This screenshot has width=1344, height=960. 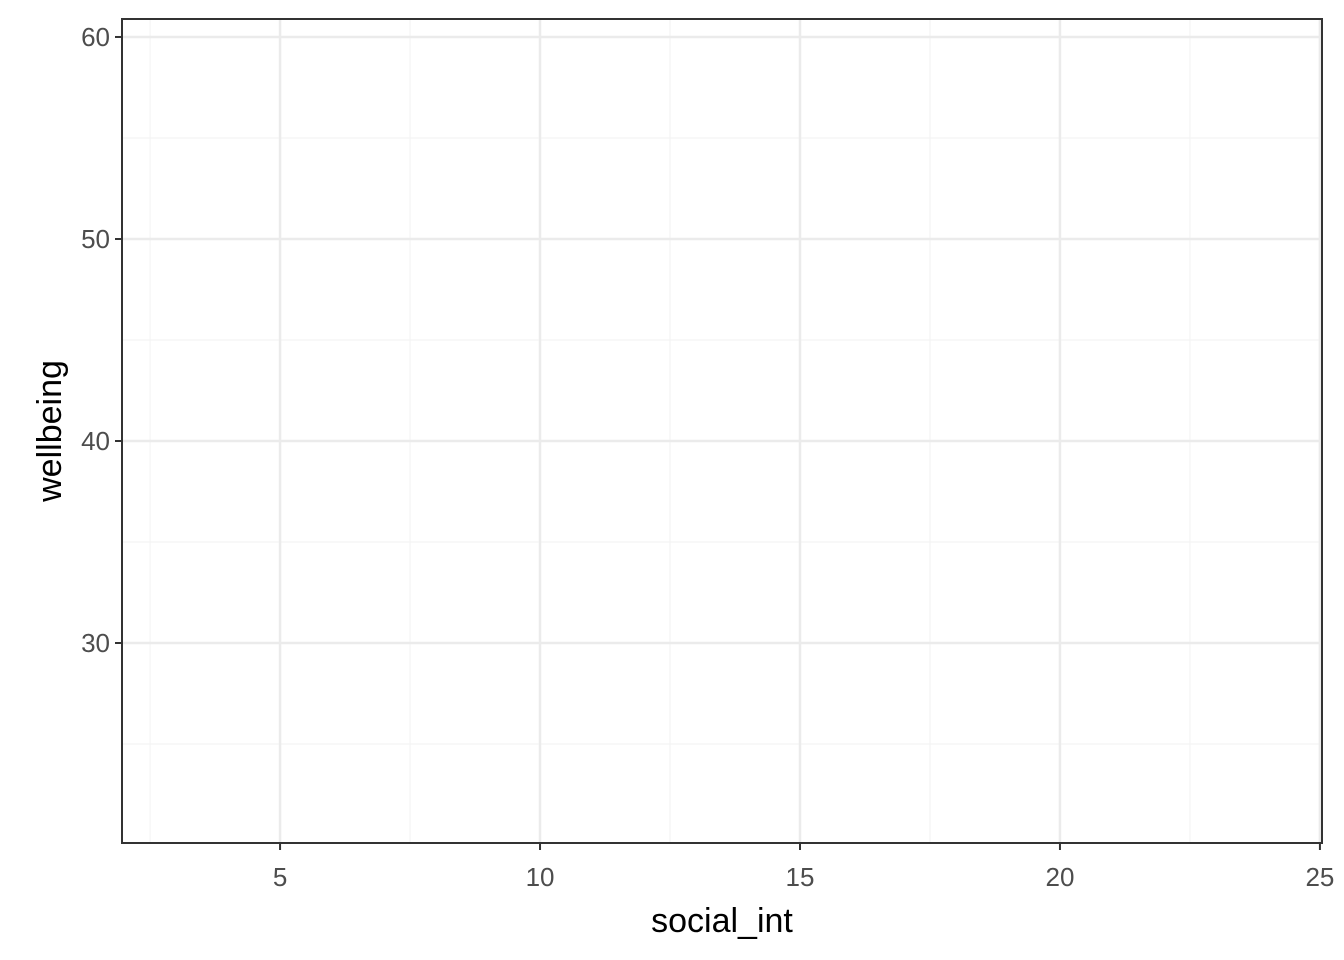 What do you see at coordinates (50, 431) in the screenshot?
I see `y-axis-title: wellbeing` at bounding box center [50, 431].